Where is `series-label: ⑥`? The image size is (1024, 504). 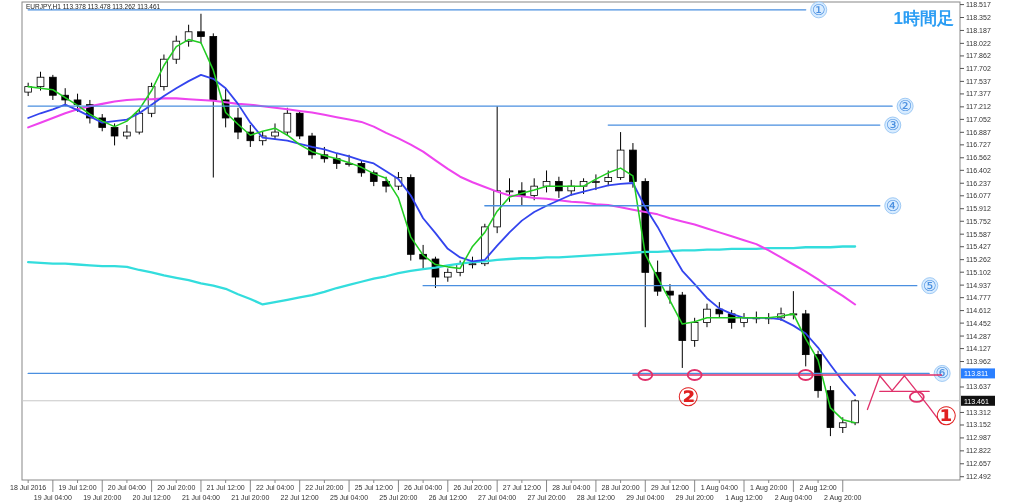
series-label: ⑥ is located at coordinates (942, 373).